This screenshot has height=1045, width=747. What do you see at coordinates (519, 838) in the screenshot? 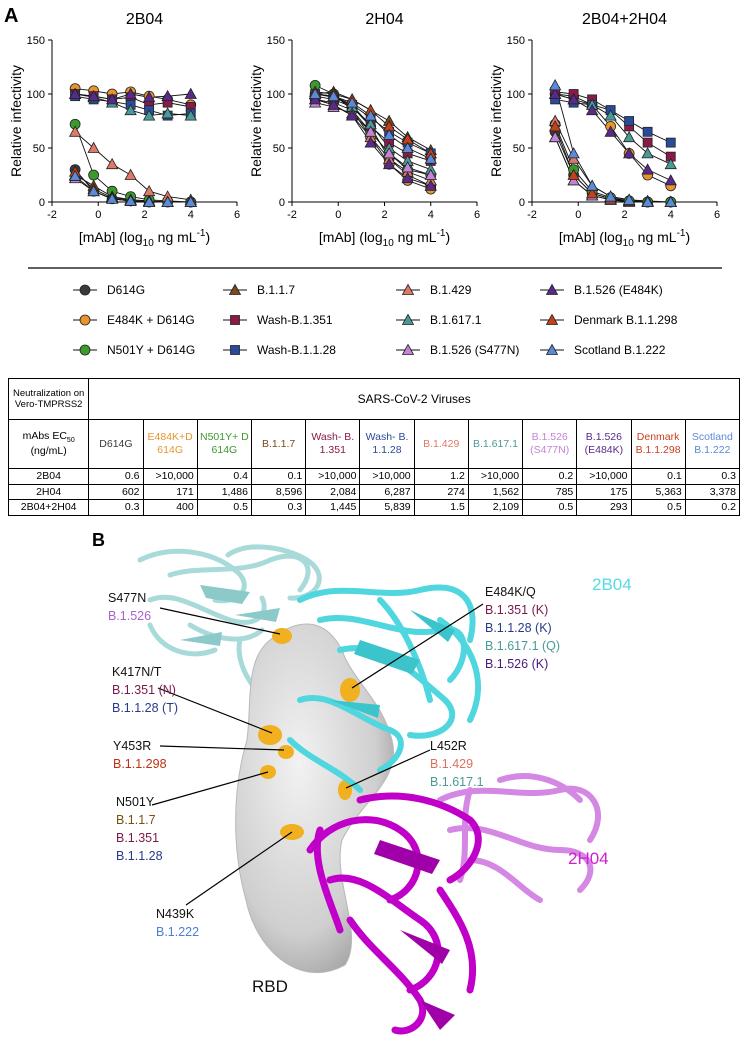
I see `antibody2-light-chain` at bounding box center [519, 838].